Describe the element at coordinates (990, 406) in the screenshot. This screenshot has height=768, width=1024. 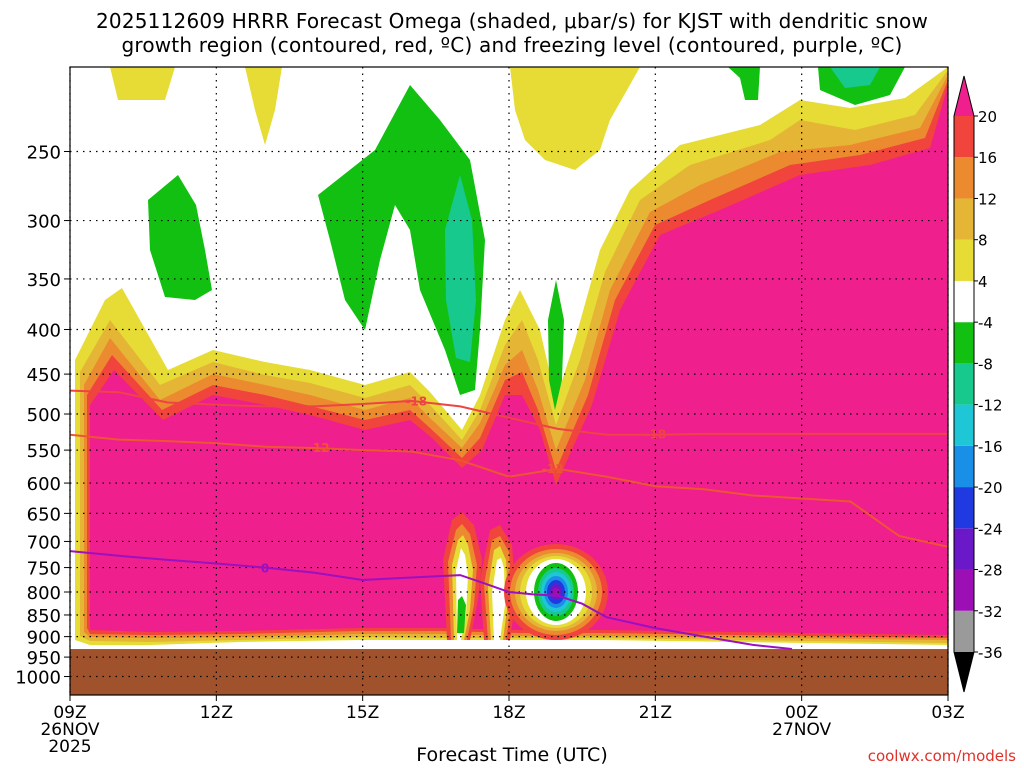
I see `colorbar-label-6: -12` at that location.